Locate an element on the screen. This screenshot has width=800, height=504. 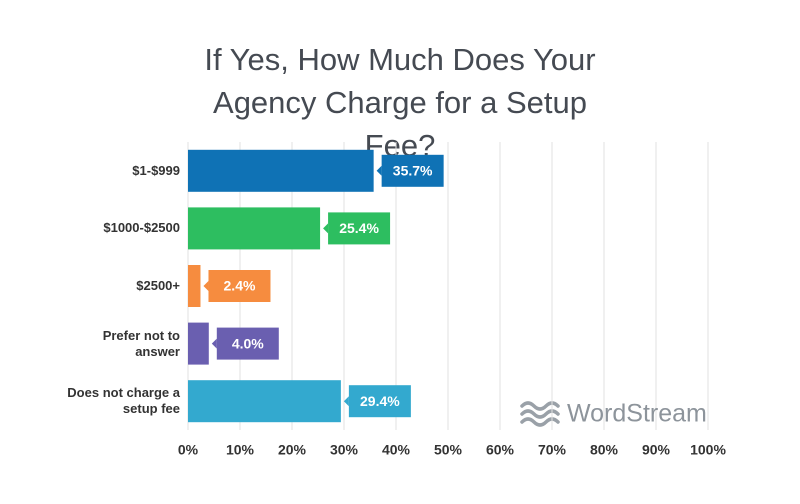
x-tick-label: 100% is located at coordinates (708, 450).